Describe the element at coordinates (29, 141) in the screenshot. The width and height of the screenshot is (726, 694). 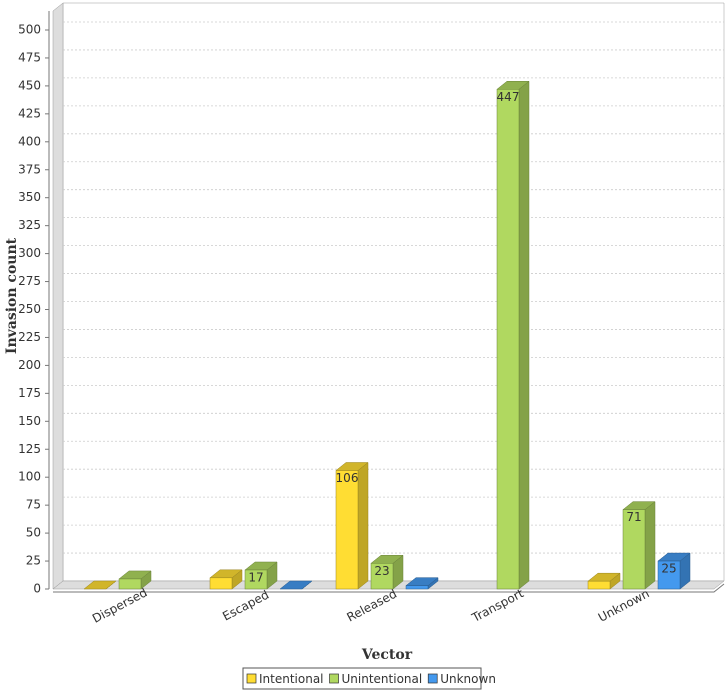
I see `y-tick-label: 400` at that location.